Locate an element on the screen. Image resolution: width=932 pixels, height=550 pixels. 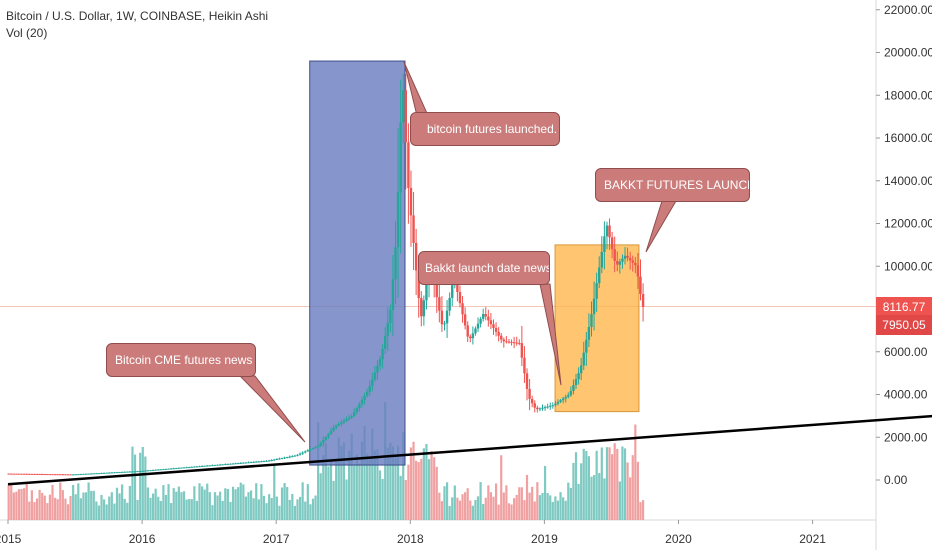
y-tick-label: 14000.00 is located at coordinates (908, 181).